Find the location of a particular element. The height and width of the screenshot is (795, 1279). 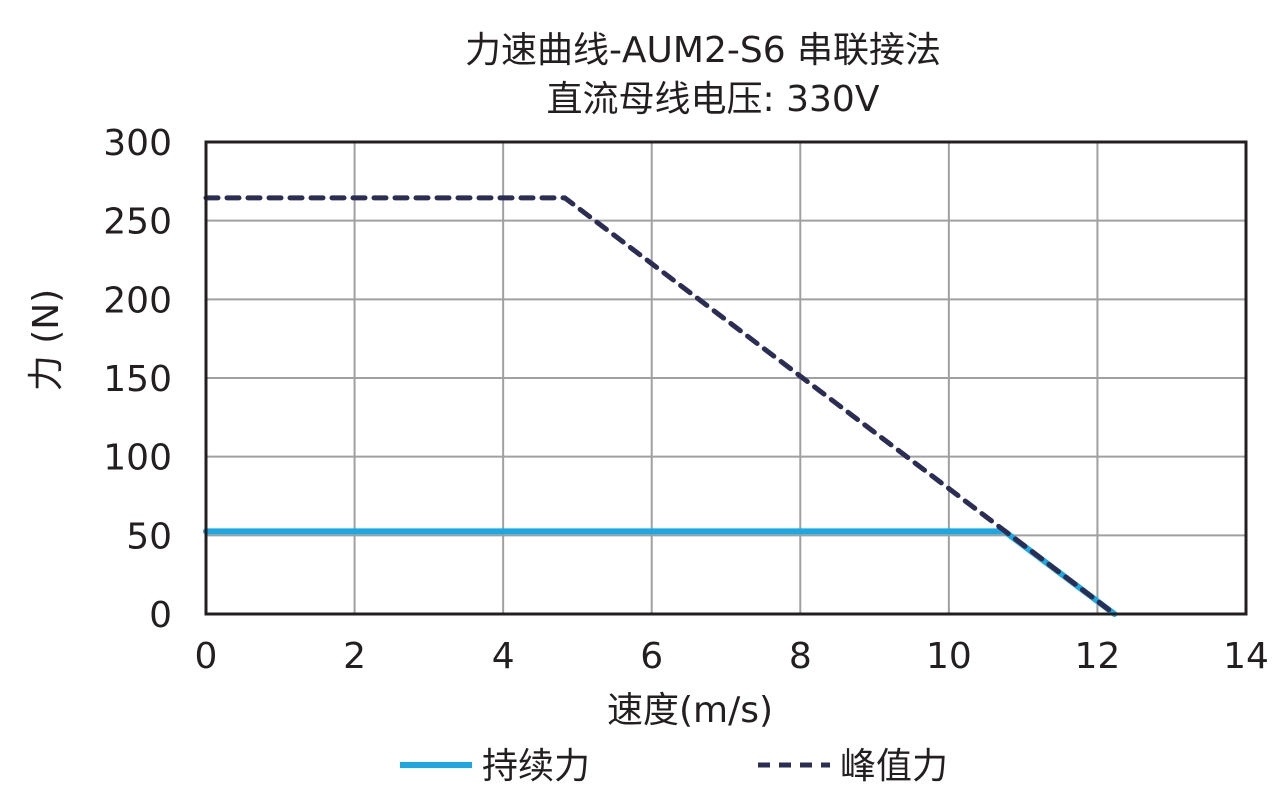

x-tick-label: 14 is located at coordinates (1246, 656).